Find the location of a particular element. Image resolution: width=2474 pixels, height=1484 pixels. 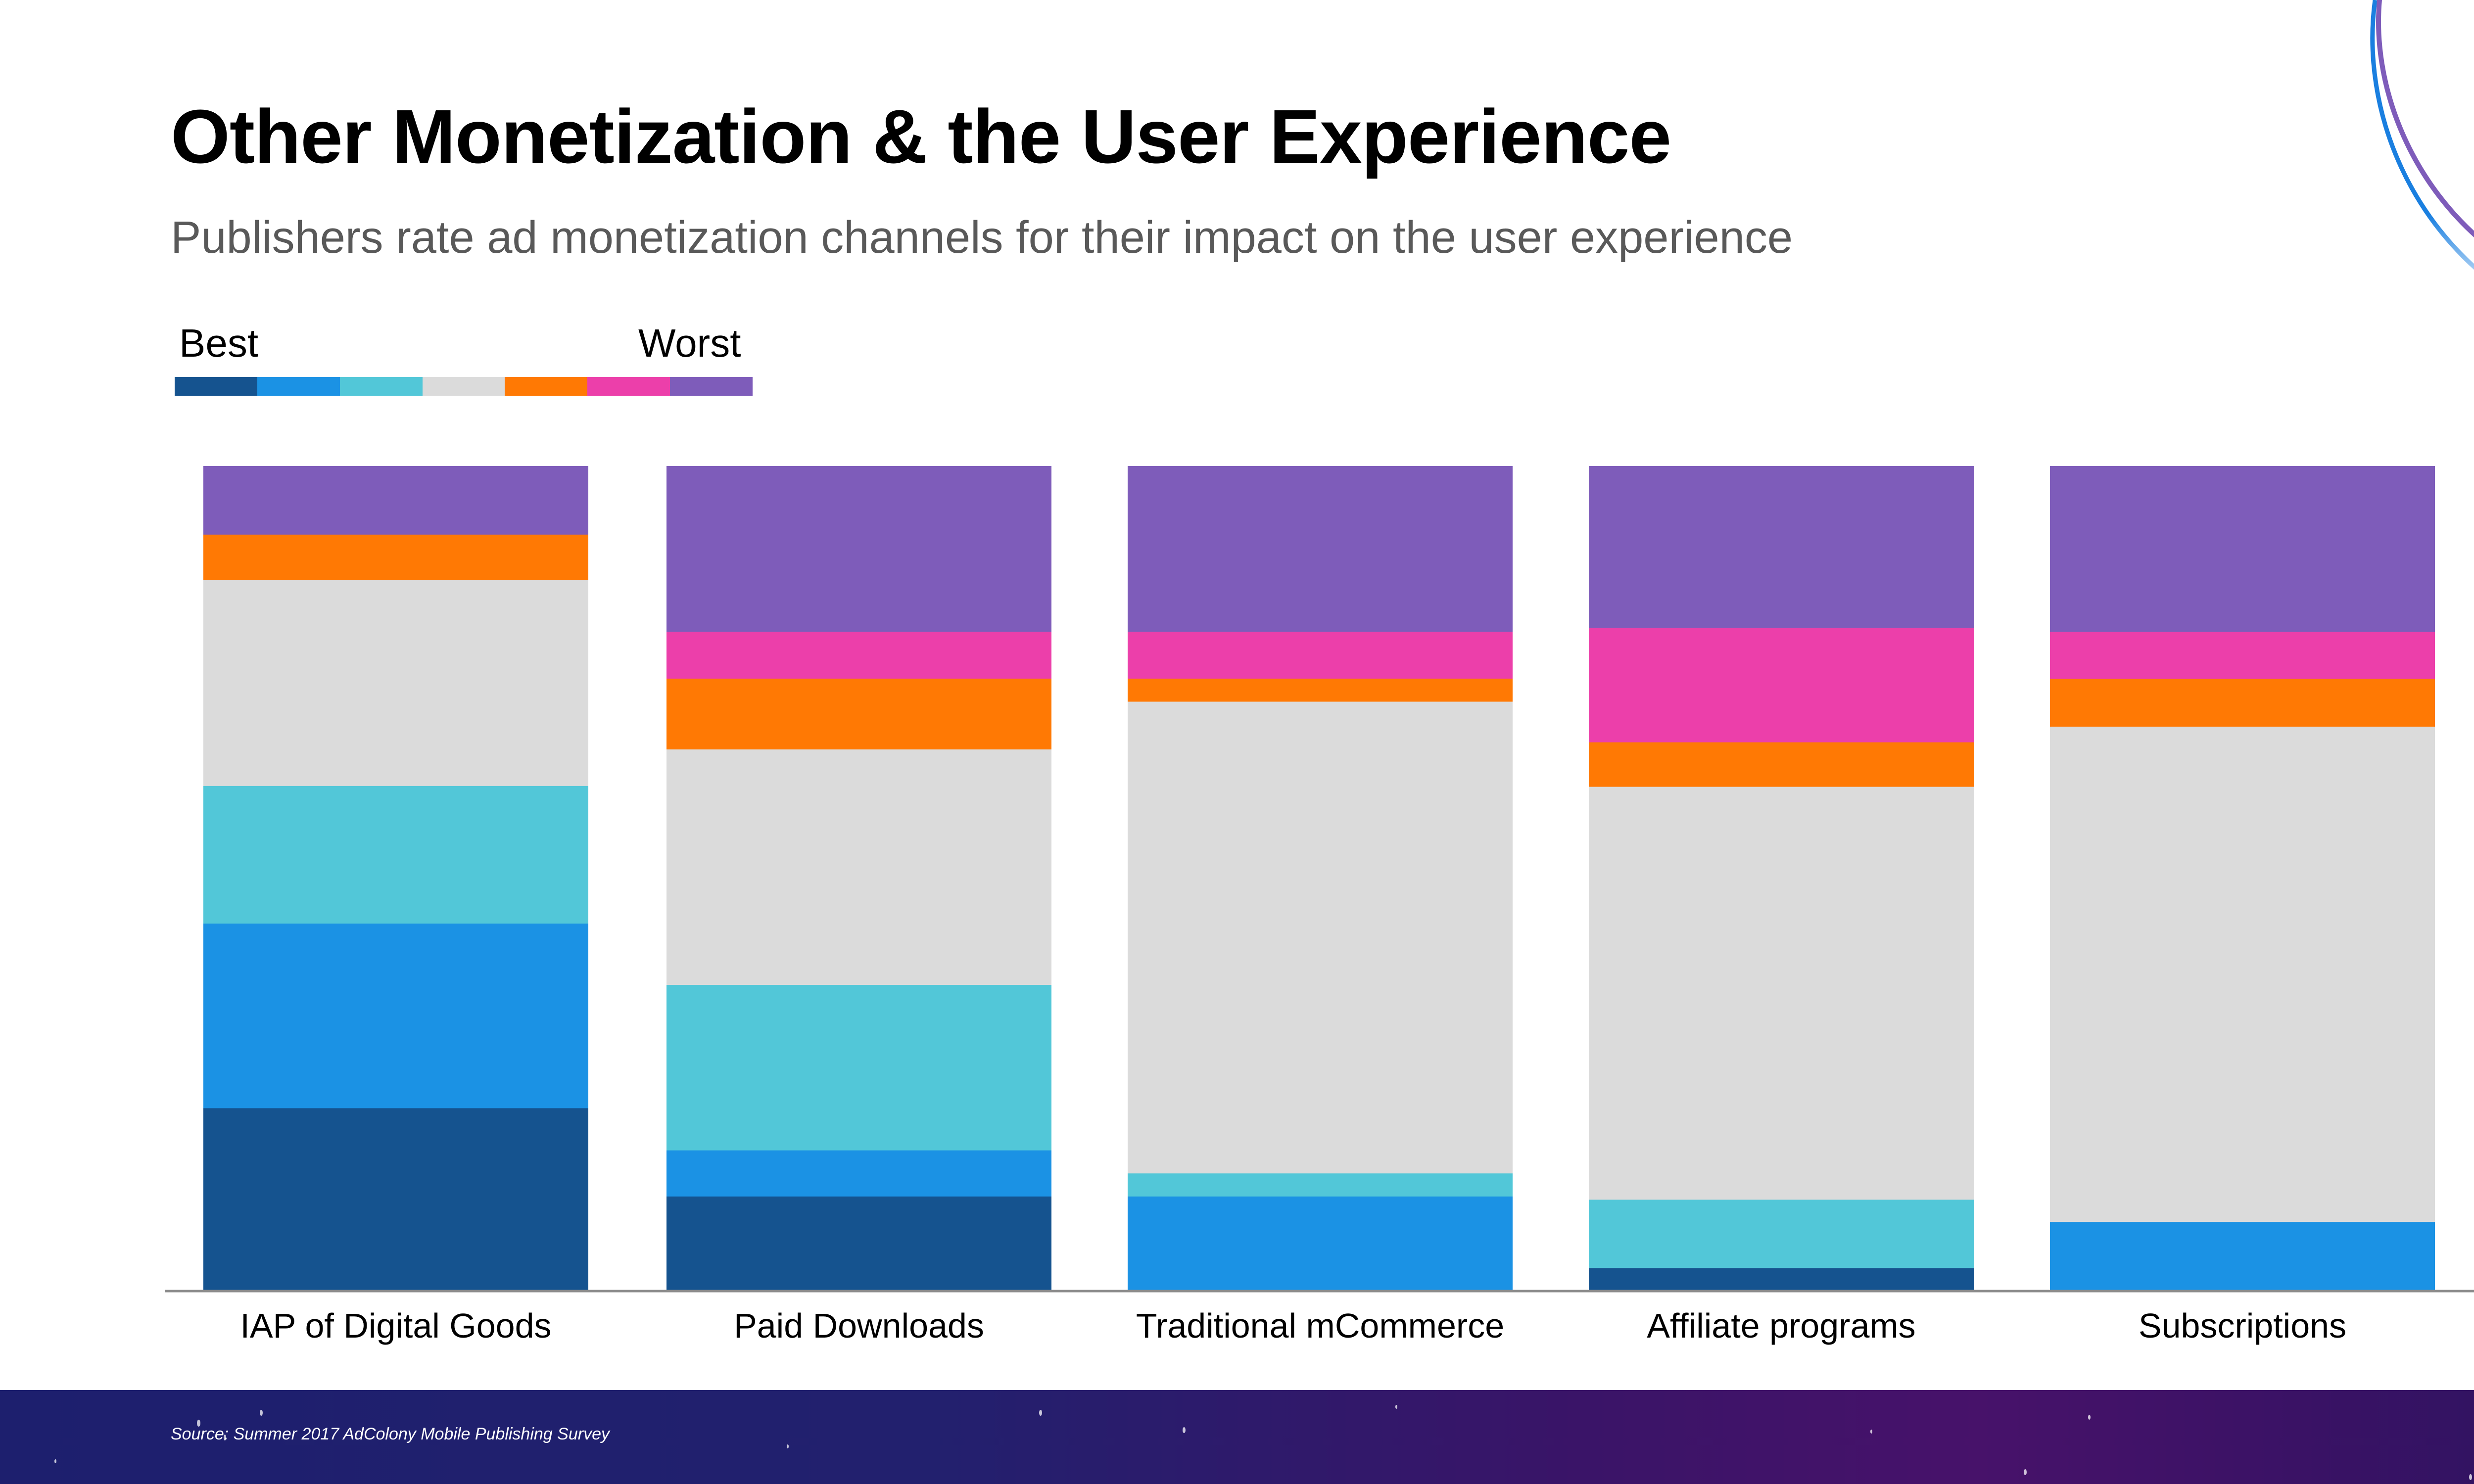

legend-worst-label: Worst is located at coordinates (689, 343).